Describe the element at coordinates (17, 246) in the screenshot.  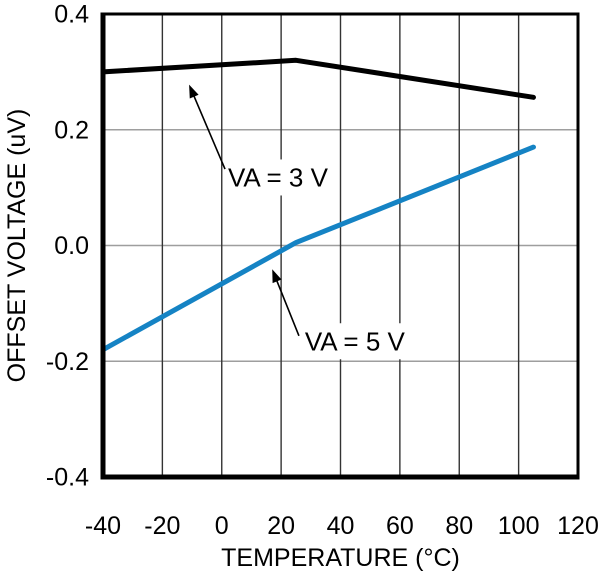
I see `y-axis-title: OFFSET VOLTAGE (uV)` at that location.